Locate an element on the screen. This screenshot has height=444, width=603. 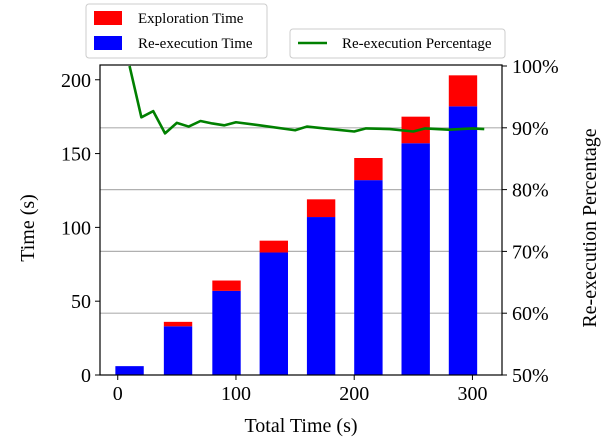
legend-line: Re-execution Percentage is located at coordinates (397, 43).